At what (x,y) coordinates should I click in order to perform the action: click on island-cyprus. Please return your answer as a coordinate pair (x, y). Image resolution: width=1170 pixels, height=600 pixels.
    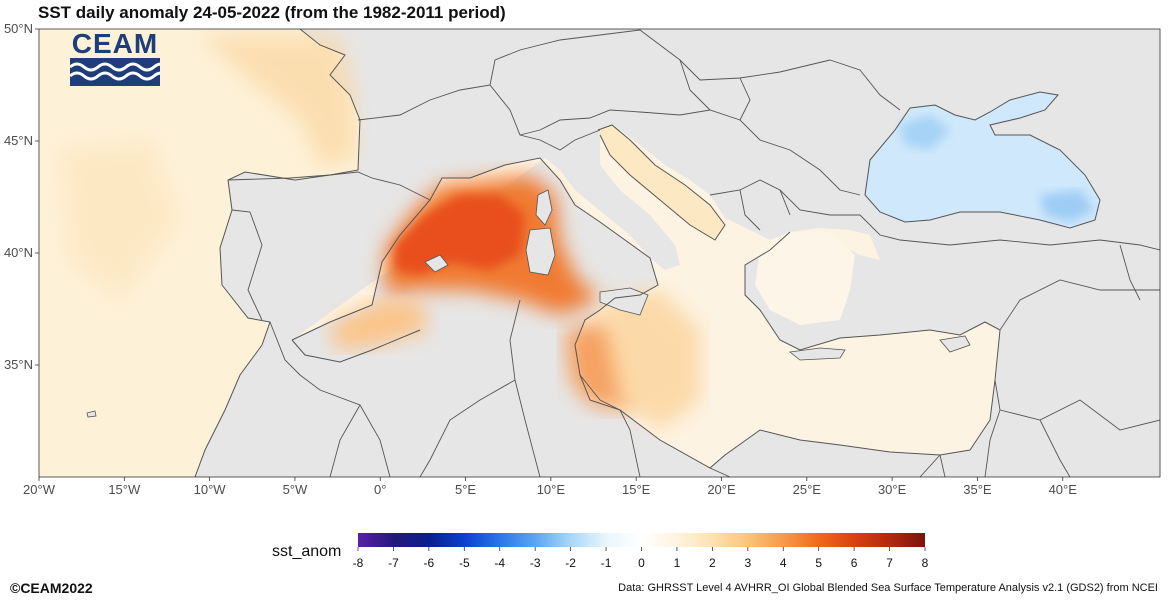
    Looking at the image, I should click on (955, 344).